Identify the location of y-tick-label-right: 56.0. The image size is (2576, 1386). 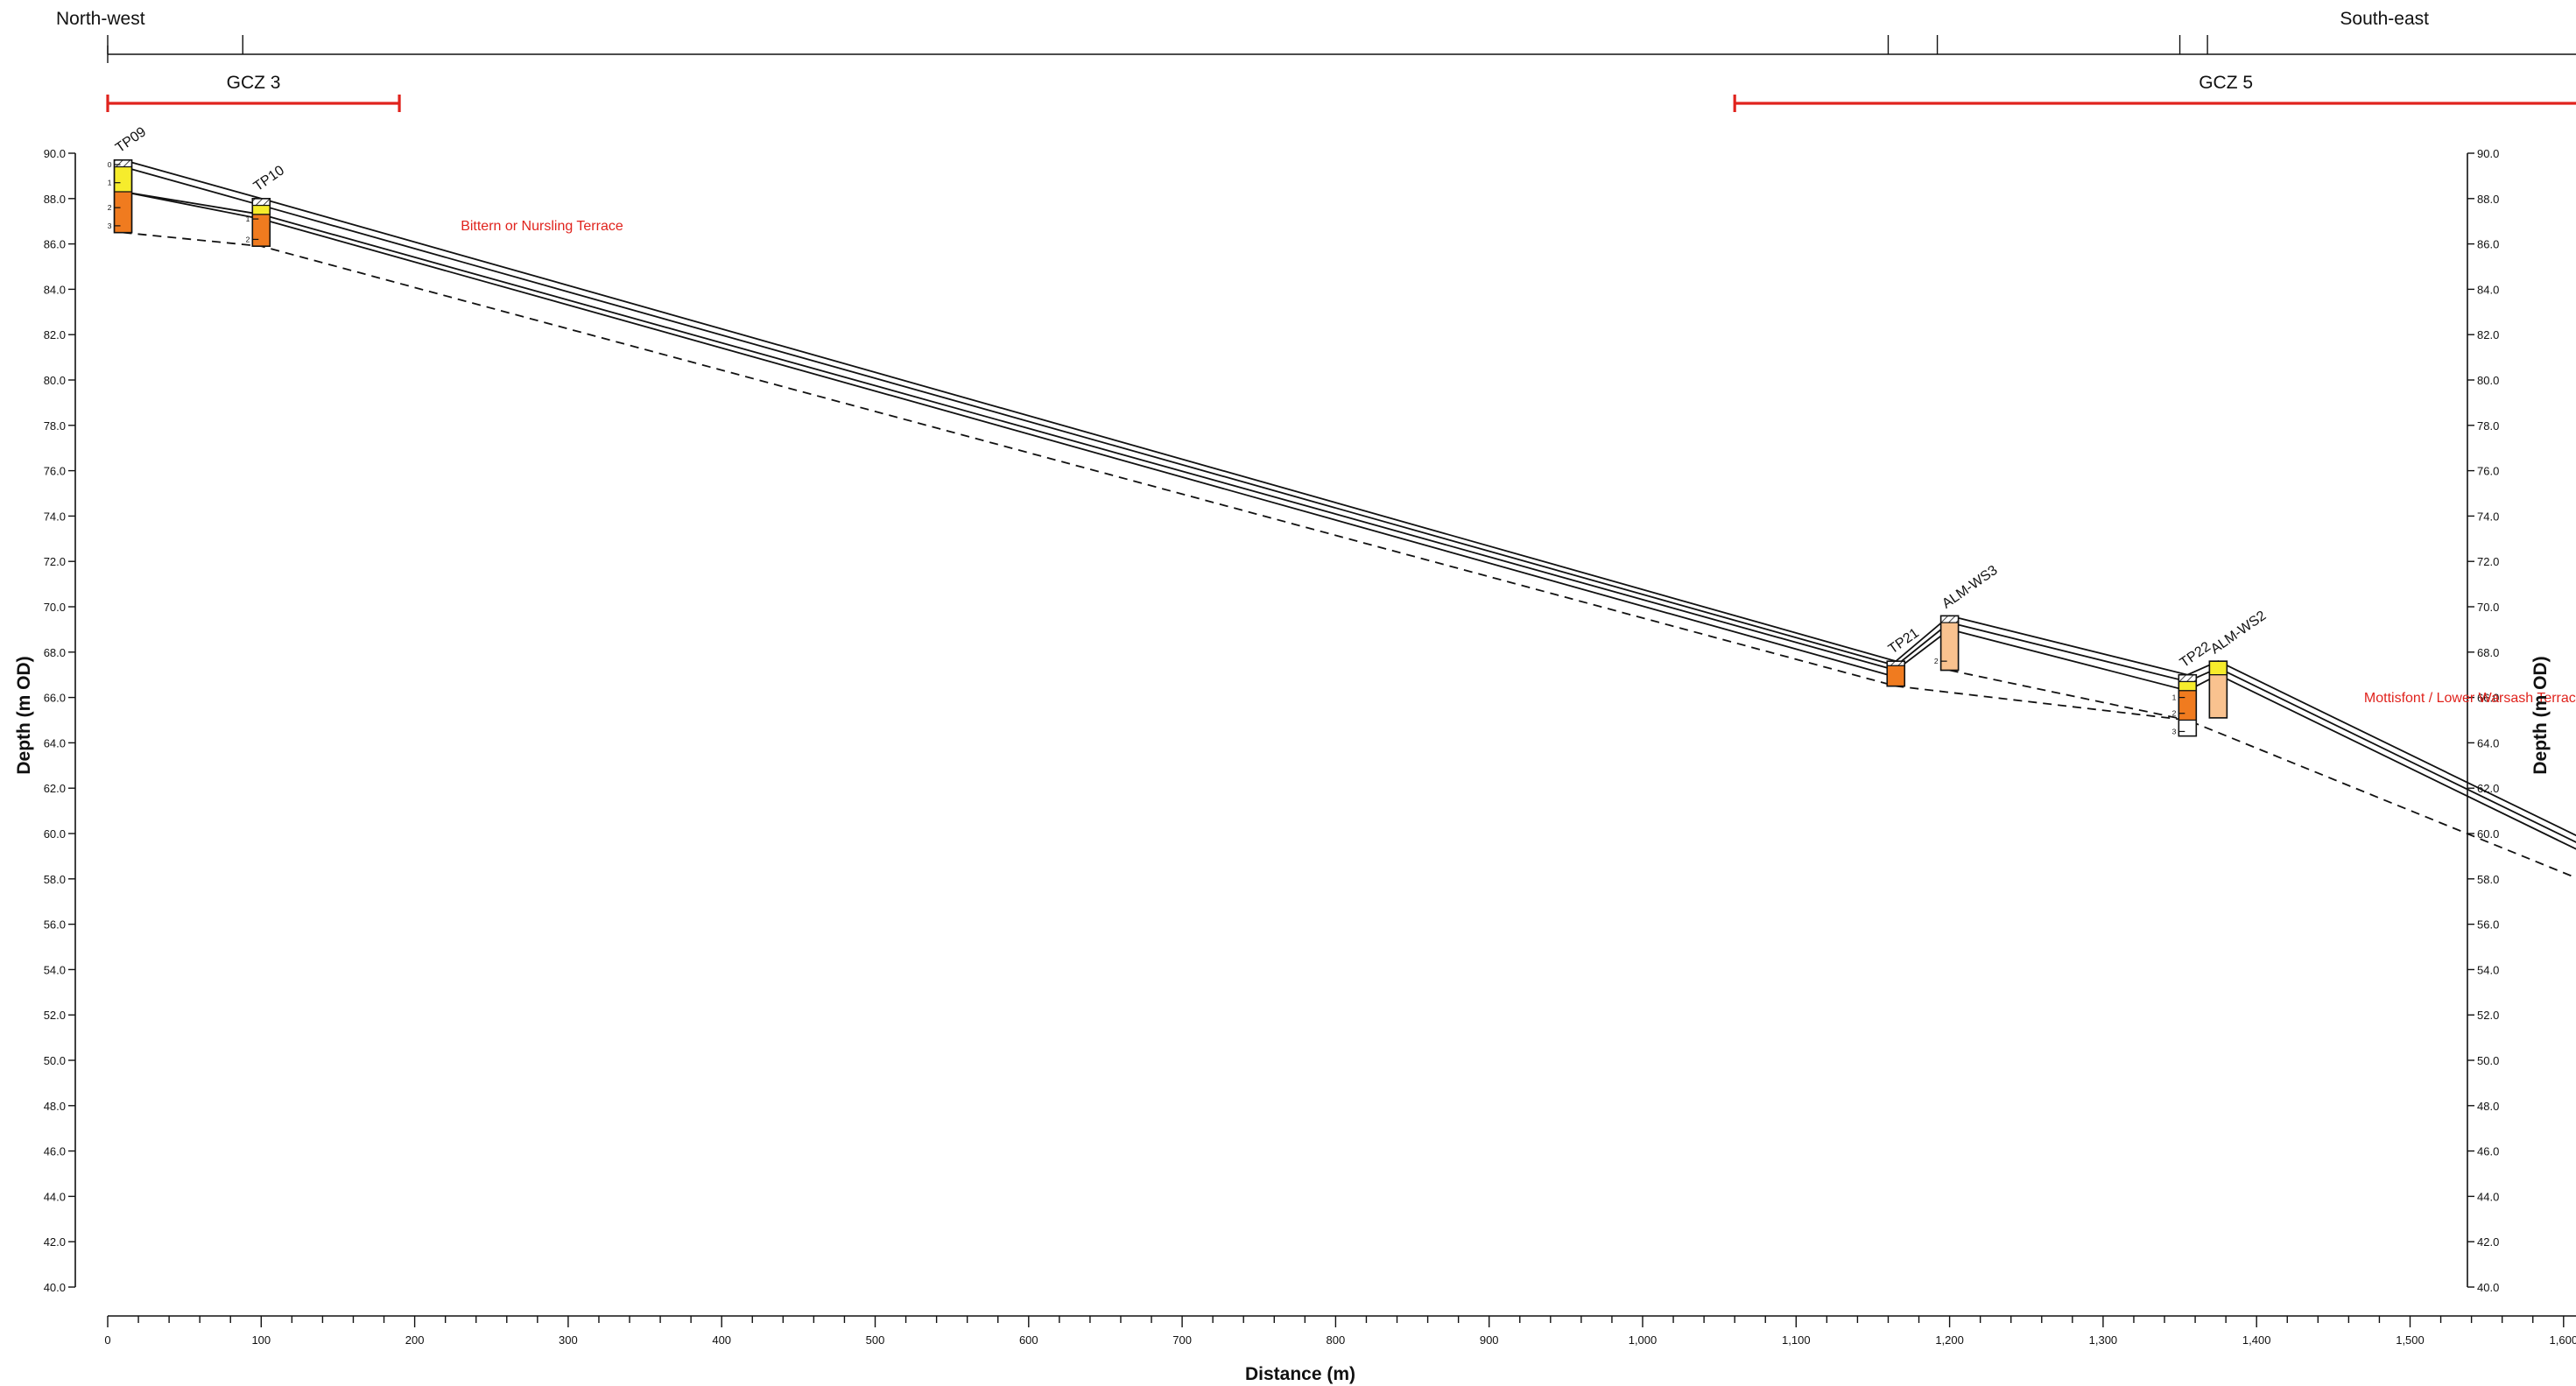
(2488, 925).